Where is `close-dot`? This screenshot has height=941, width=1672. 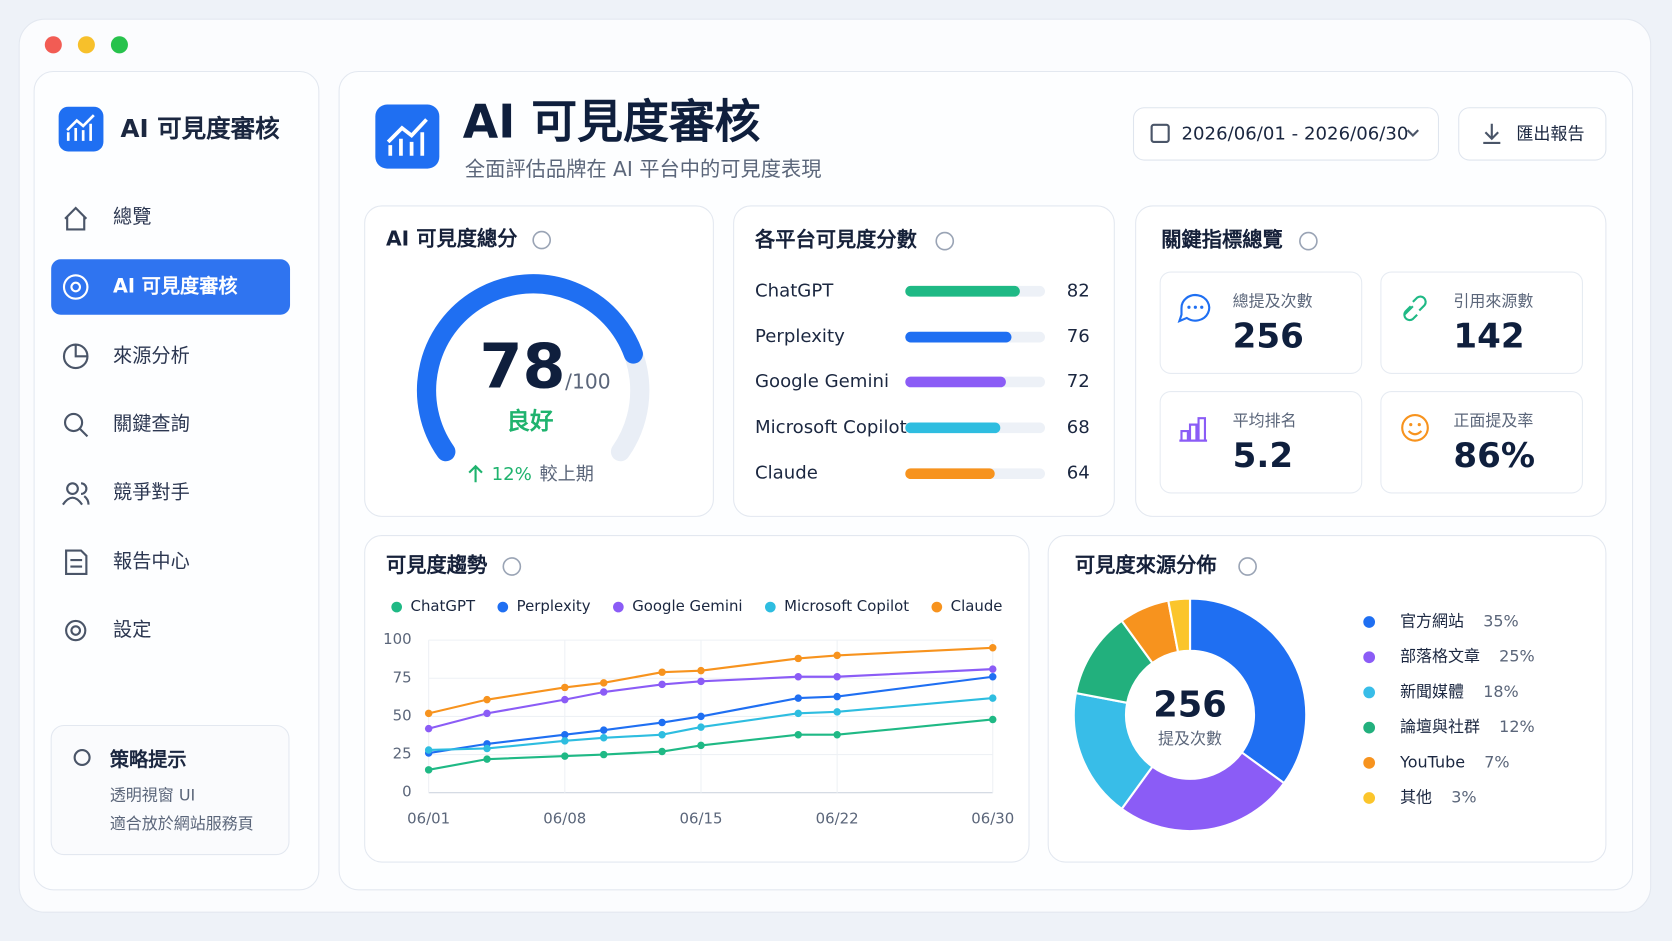
close-dot is located at coordinates (53, 45).